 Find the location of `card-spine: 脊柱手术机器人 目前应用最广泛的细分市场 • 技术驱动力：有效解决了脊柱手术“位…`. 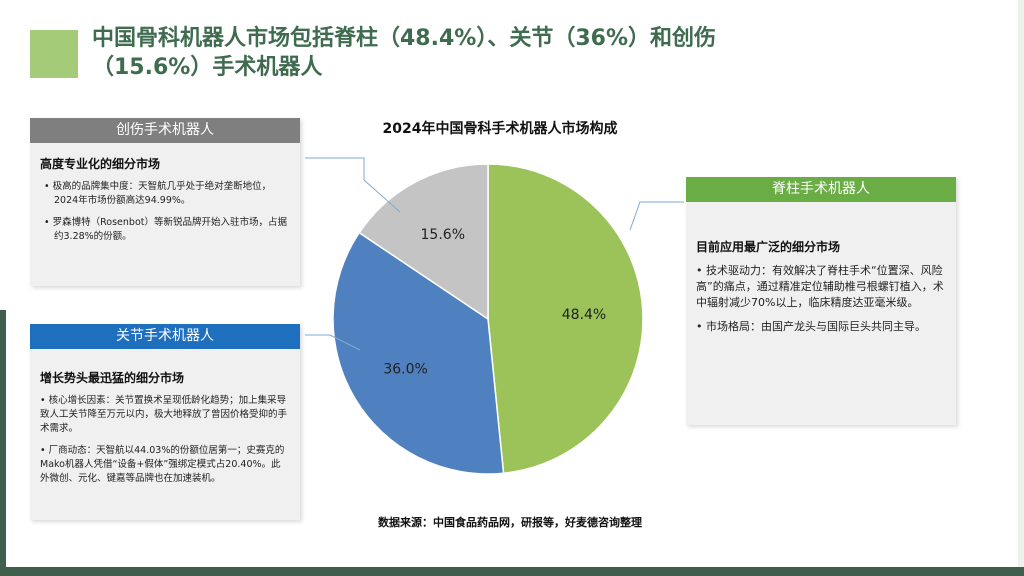

card-spine: 脊柱手术机器人 目前应用最广泛的细分市场 • 技术驱动力：有效解决了脊柱手术“位… is located at coordinates (821, 301).